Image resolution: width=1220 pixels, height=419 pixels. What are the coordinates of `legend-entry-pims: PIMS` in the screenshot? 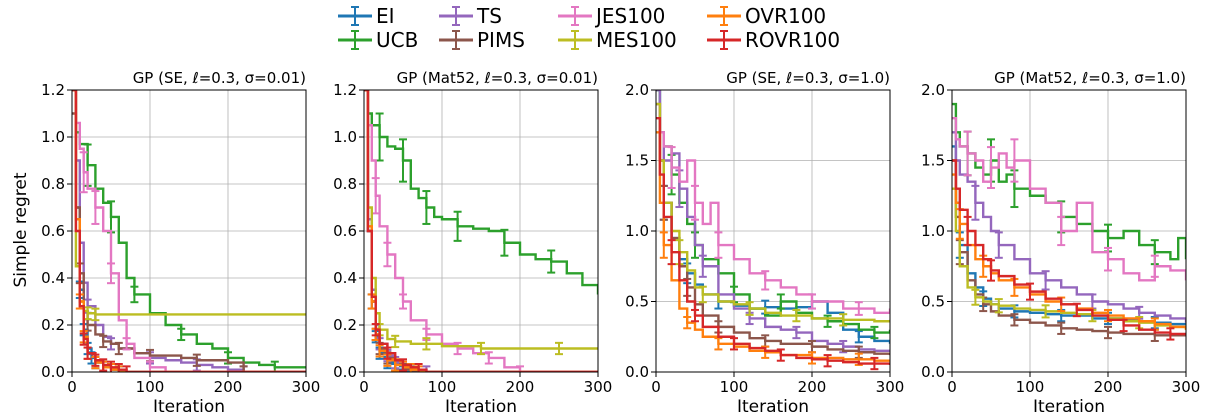 It's located at (482, 40).